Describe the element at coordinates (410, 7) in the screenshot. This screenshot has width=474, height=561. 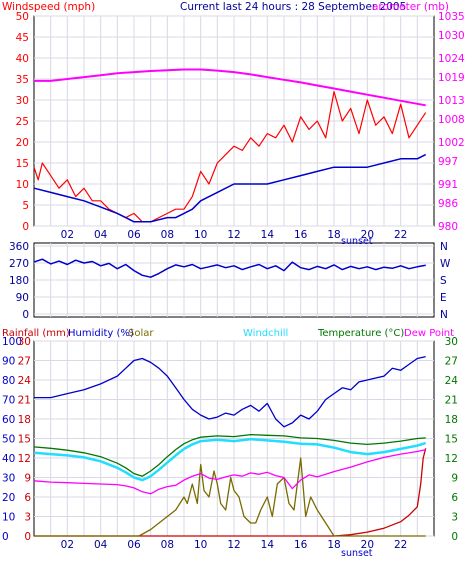
I see `pressure-axis-label: arometer (mb)` at that location.